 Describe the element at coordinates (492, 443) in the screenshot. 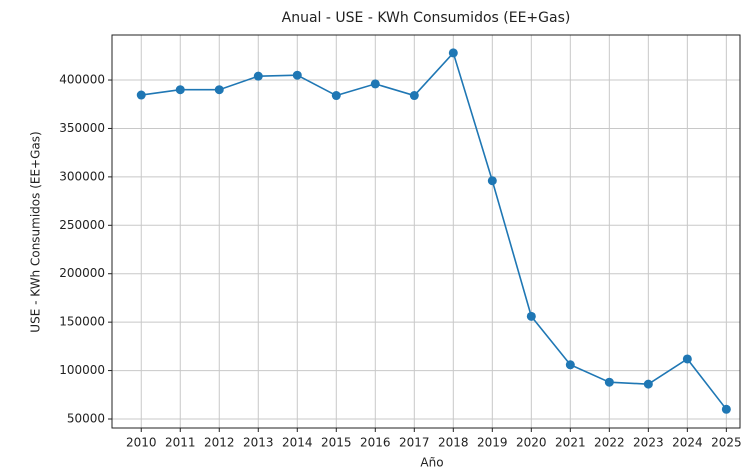

I see `x-tick-label: 2019` at that location.